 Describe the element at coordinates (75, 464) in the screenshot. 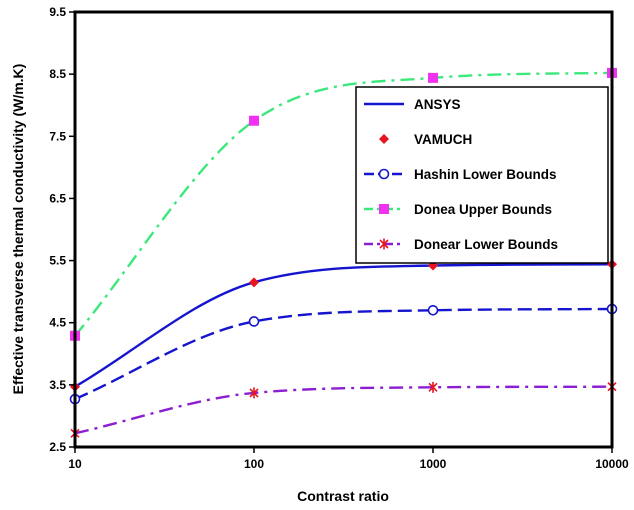

I see `x-tick-label: 10` at that location.